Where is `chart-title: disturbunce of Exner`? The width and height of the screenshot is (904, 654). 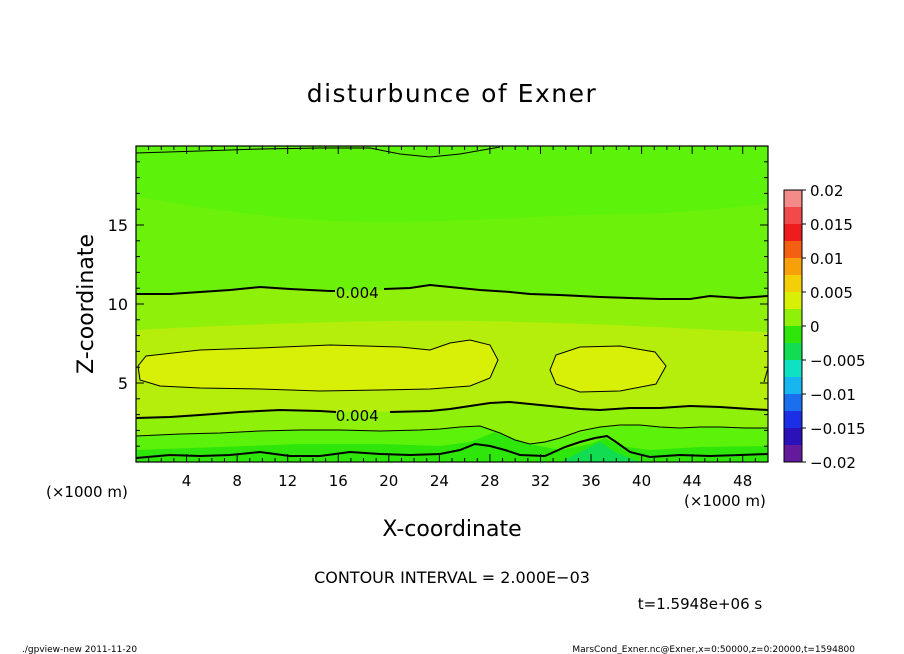 chart-title: disturbunce of Exner is located at coordinates (452, 93).